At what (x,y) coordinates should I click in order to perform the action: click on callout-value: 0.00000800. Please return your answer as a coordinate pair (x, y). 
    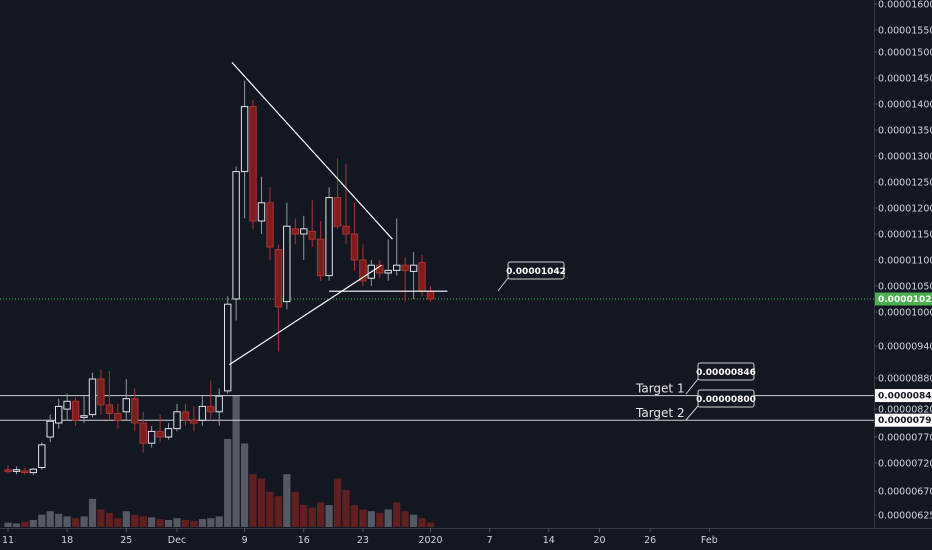
    Looking at the image, I should click on (726, 400).